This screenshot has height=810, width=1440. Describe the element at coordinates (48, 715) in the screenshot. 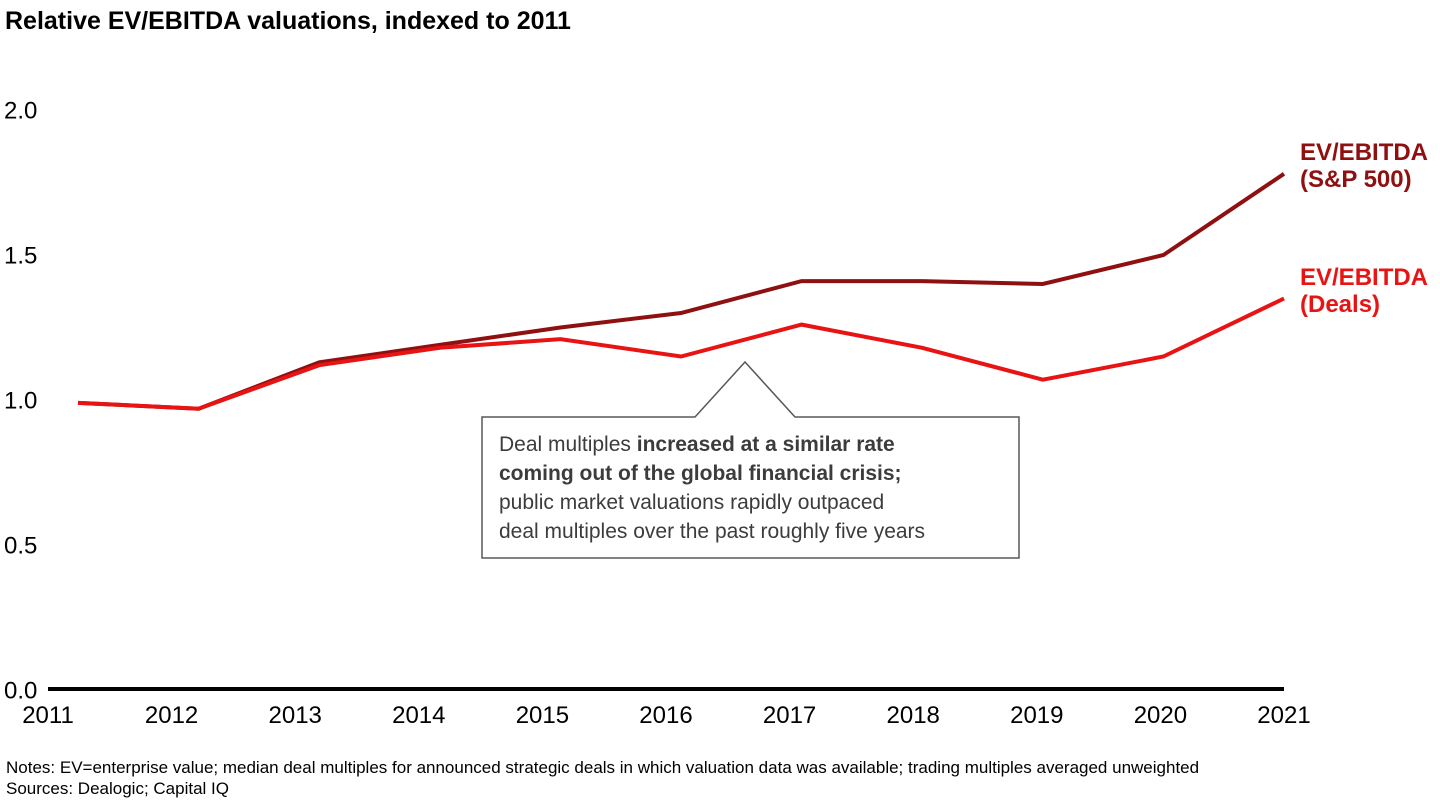

I see `x-tick-label: 2011` at that location.